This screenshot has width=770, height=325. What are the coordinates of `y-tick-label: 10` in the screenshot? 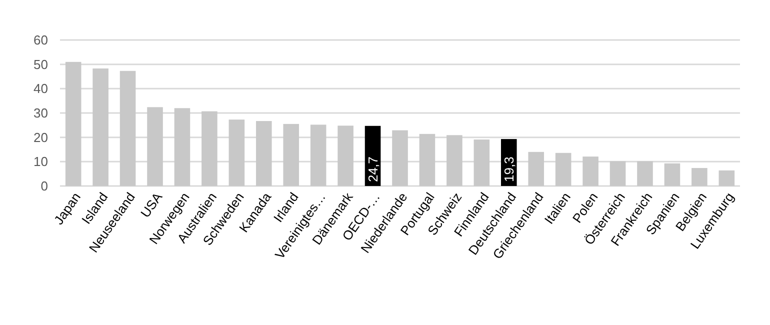 It's located at (41, 162).